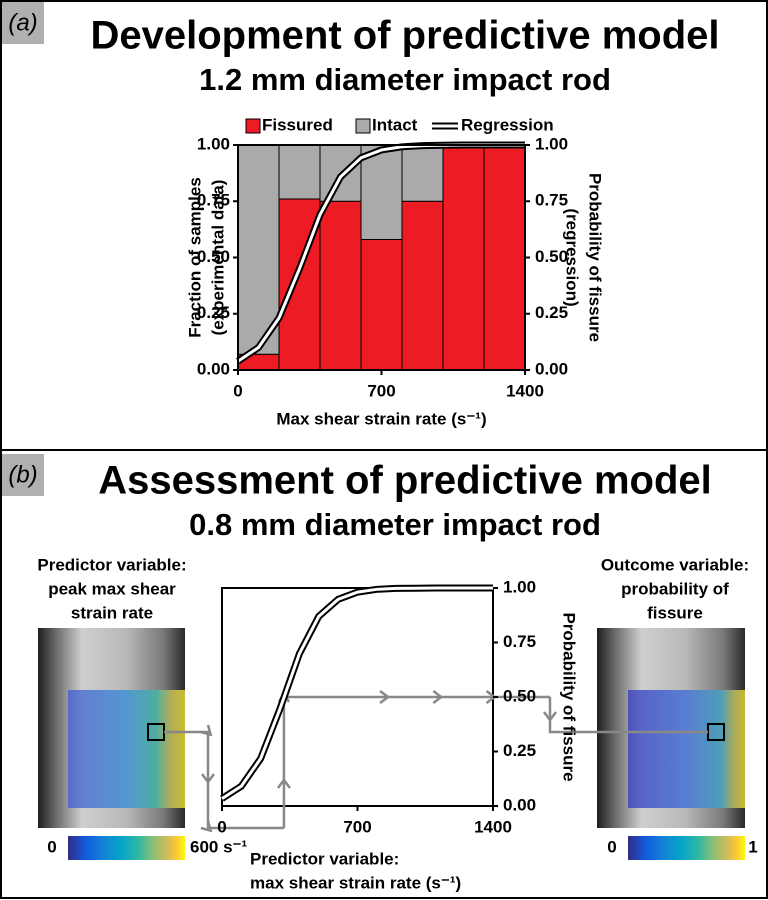  I want to click on flow-arrow, so click(628, 715).